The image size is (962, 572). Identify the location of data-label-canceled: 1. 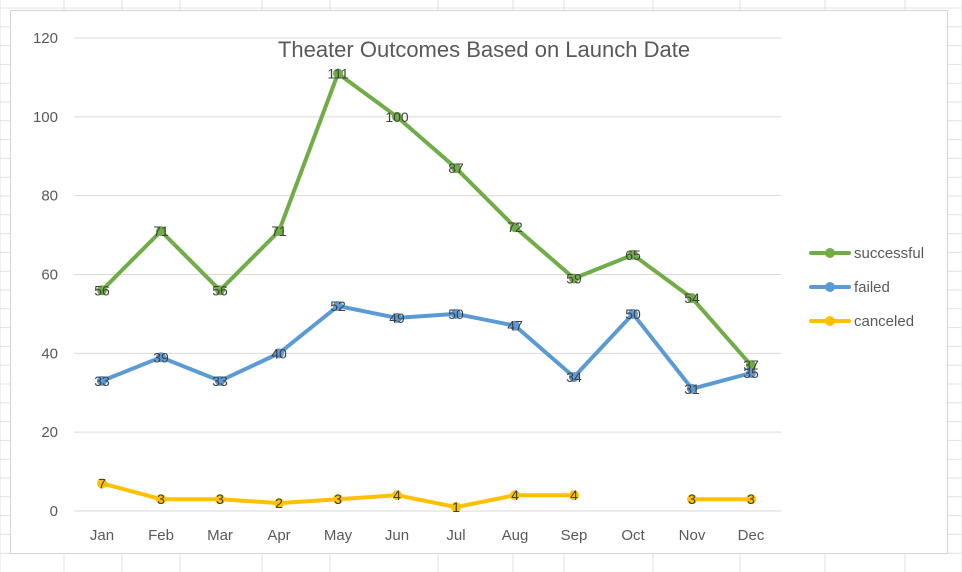
(456, 507).